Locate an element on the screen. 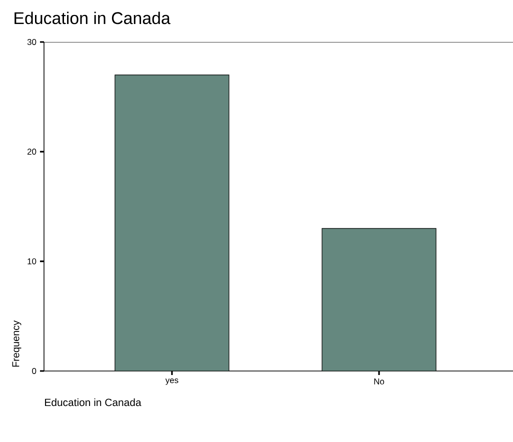  y-tick-label: 10 is located at coordinates (32, 261).